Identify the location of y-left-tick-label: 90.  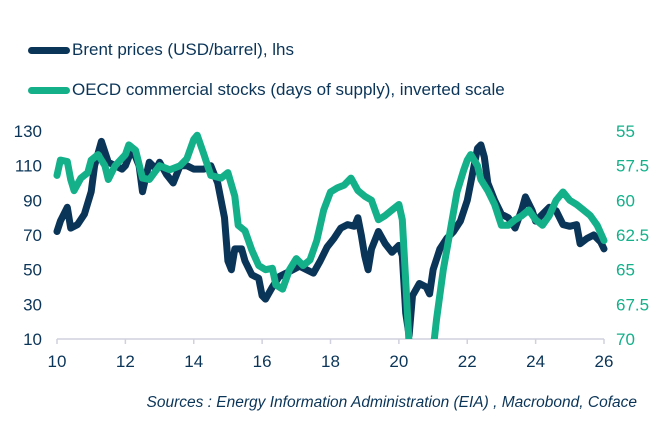
(32, 200).